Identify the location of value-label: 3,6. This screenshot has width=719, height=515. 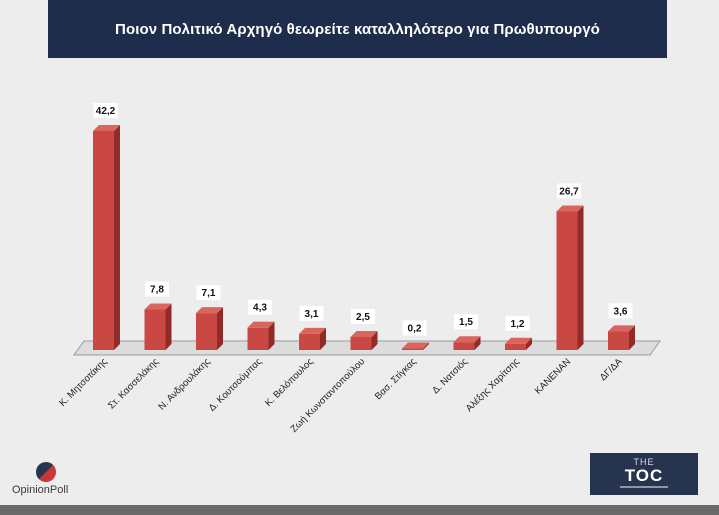
(621, 311).